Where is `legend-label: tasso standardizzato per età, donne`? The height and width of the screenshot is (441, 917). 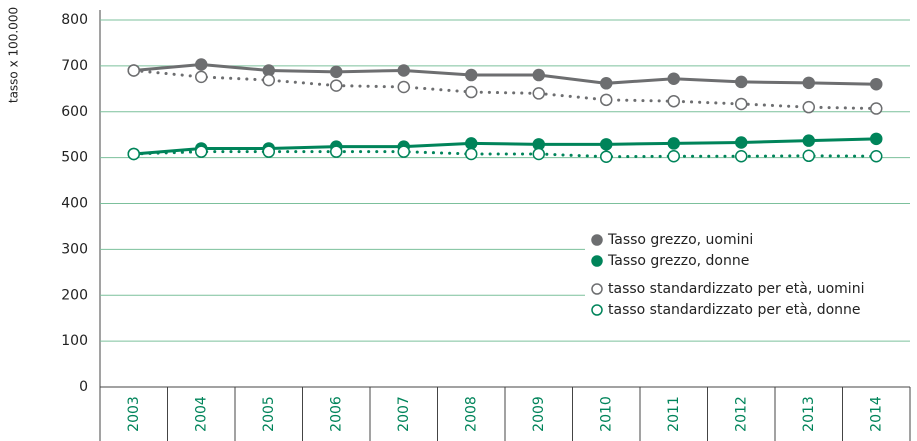
legend-label: tasso standardizzato per età, donne is located at coordinates (734, 310).